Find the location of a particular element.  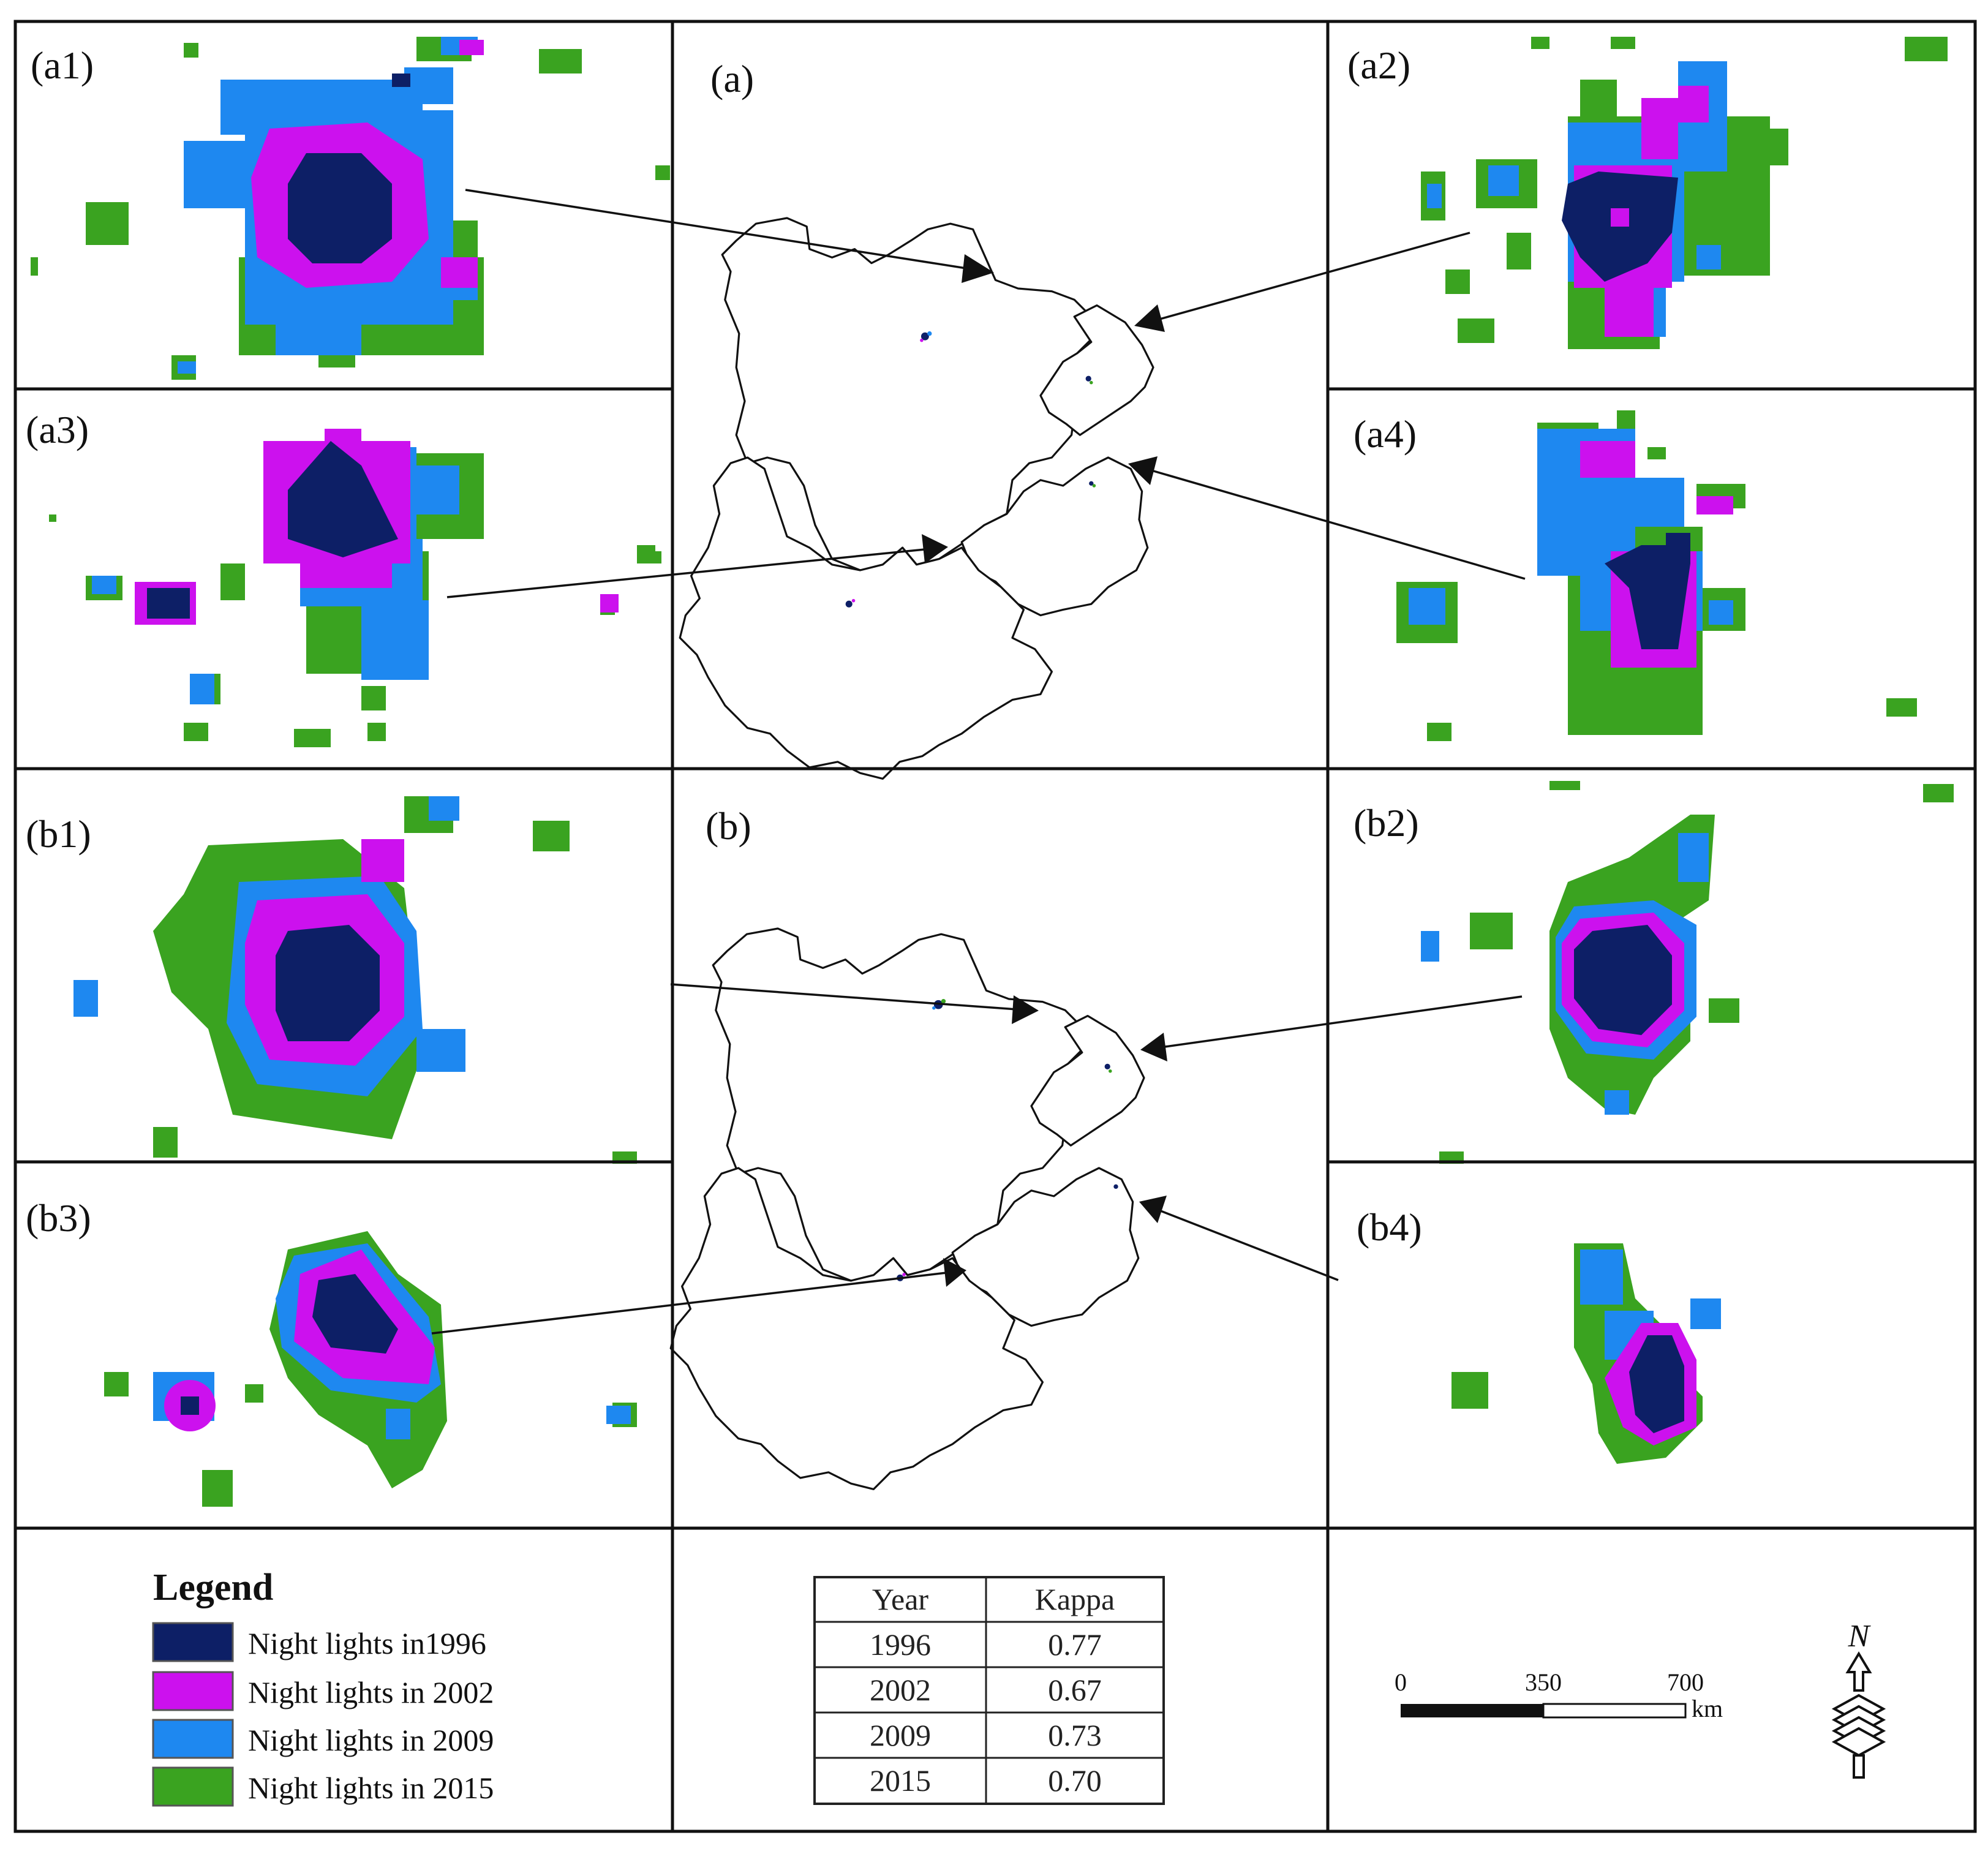

legend-swatch-2002 is located at coordinates (193, 1691).